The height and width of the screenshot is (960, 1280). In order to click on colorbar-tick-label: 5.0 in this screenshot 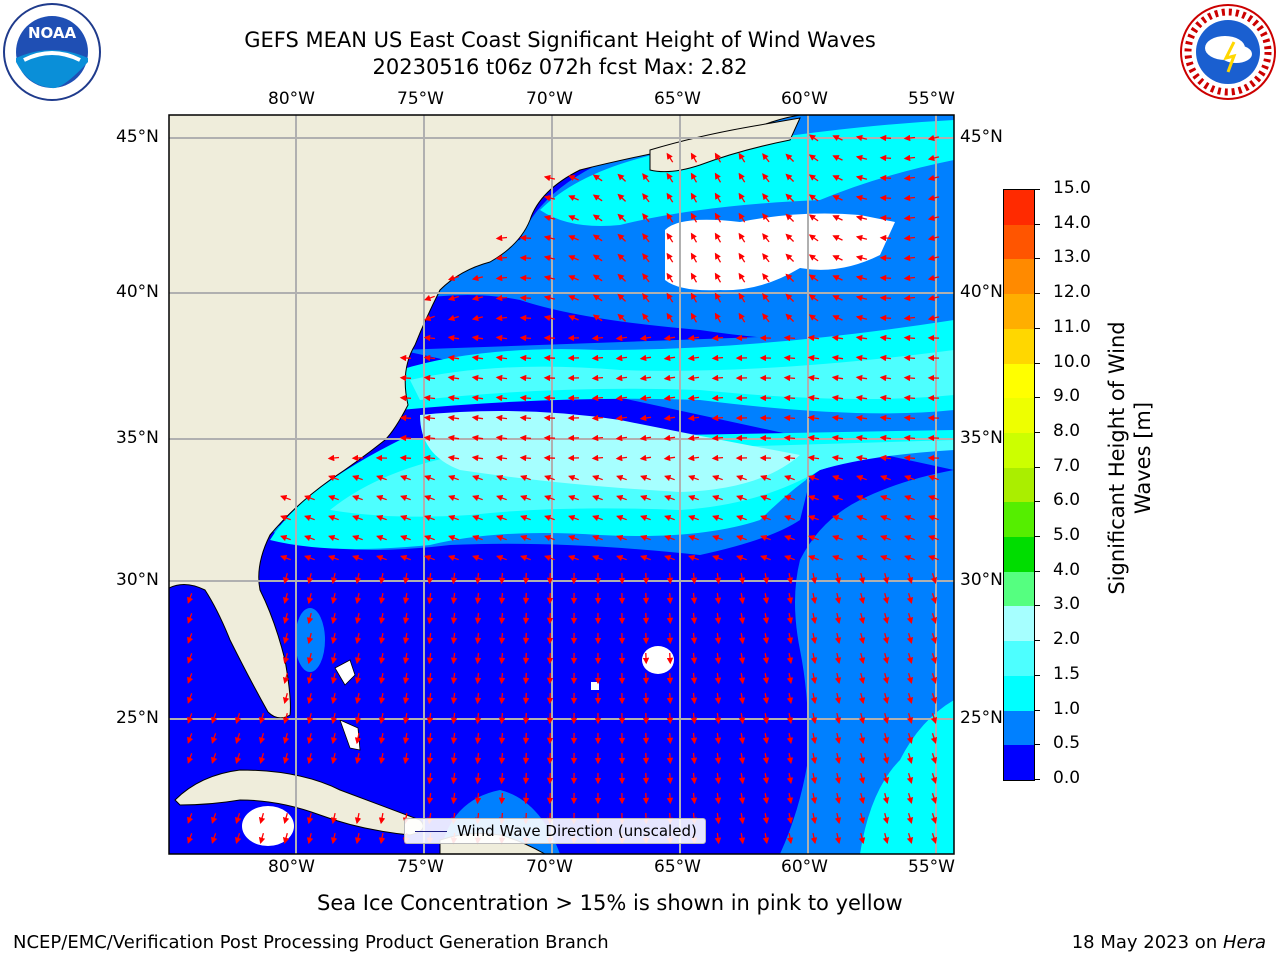, I will do `click(1067, 535)`.